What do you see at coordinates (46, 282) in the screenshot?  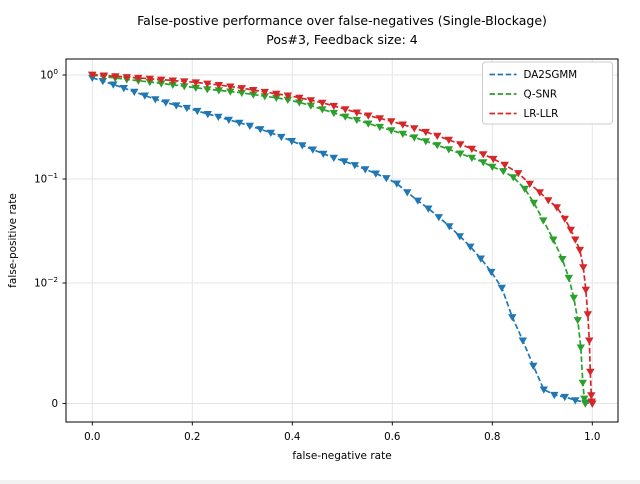 I see `y-tick-label: 10⁻²` at bounding box center [46, 282].